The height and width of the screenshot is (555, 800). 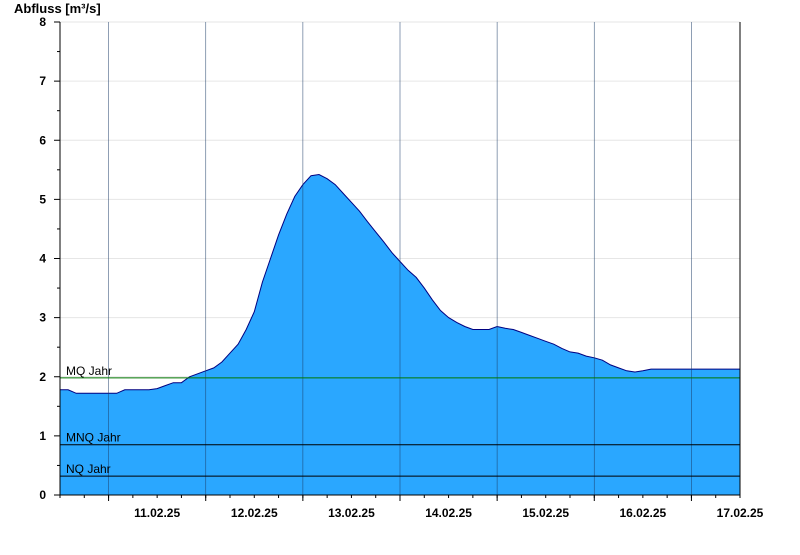 What do you see at coordinates (42, 199) in the screenshot?
I see `y-tick-label: 5` at bounding box center [42, 199].